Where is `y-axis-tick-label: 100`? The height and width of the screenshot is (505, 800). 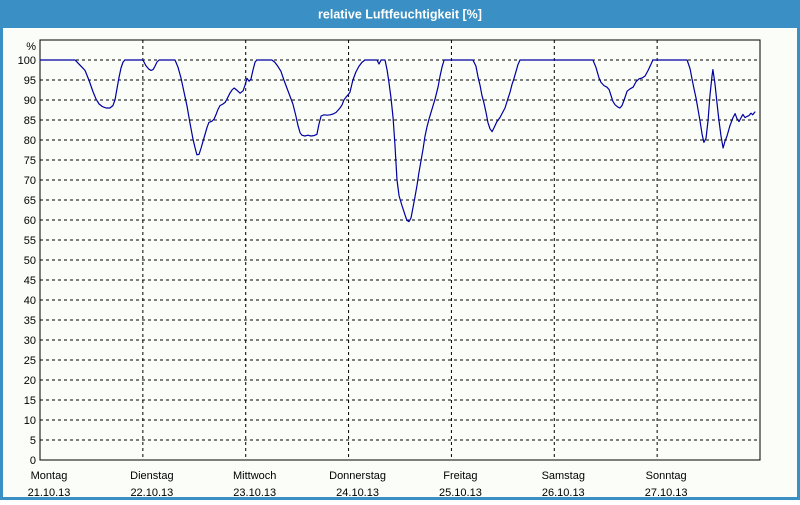
y-axis-tick-label: 100 is located at coordinates (27, 61).